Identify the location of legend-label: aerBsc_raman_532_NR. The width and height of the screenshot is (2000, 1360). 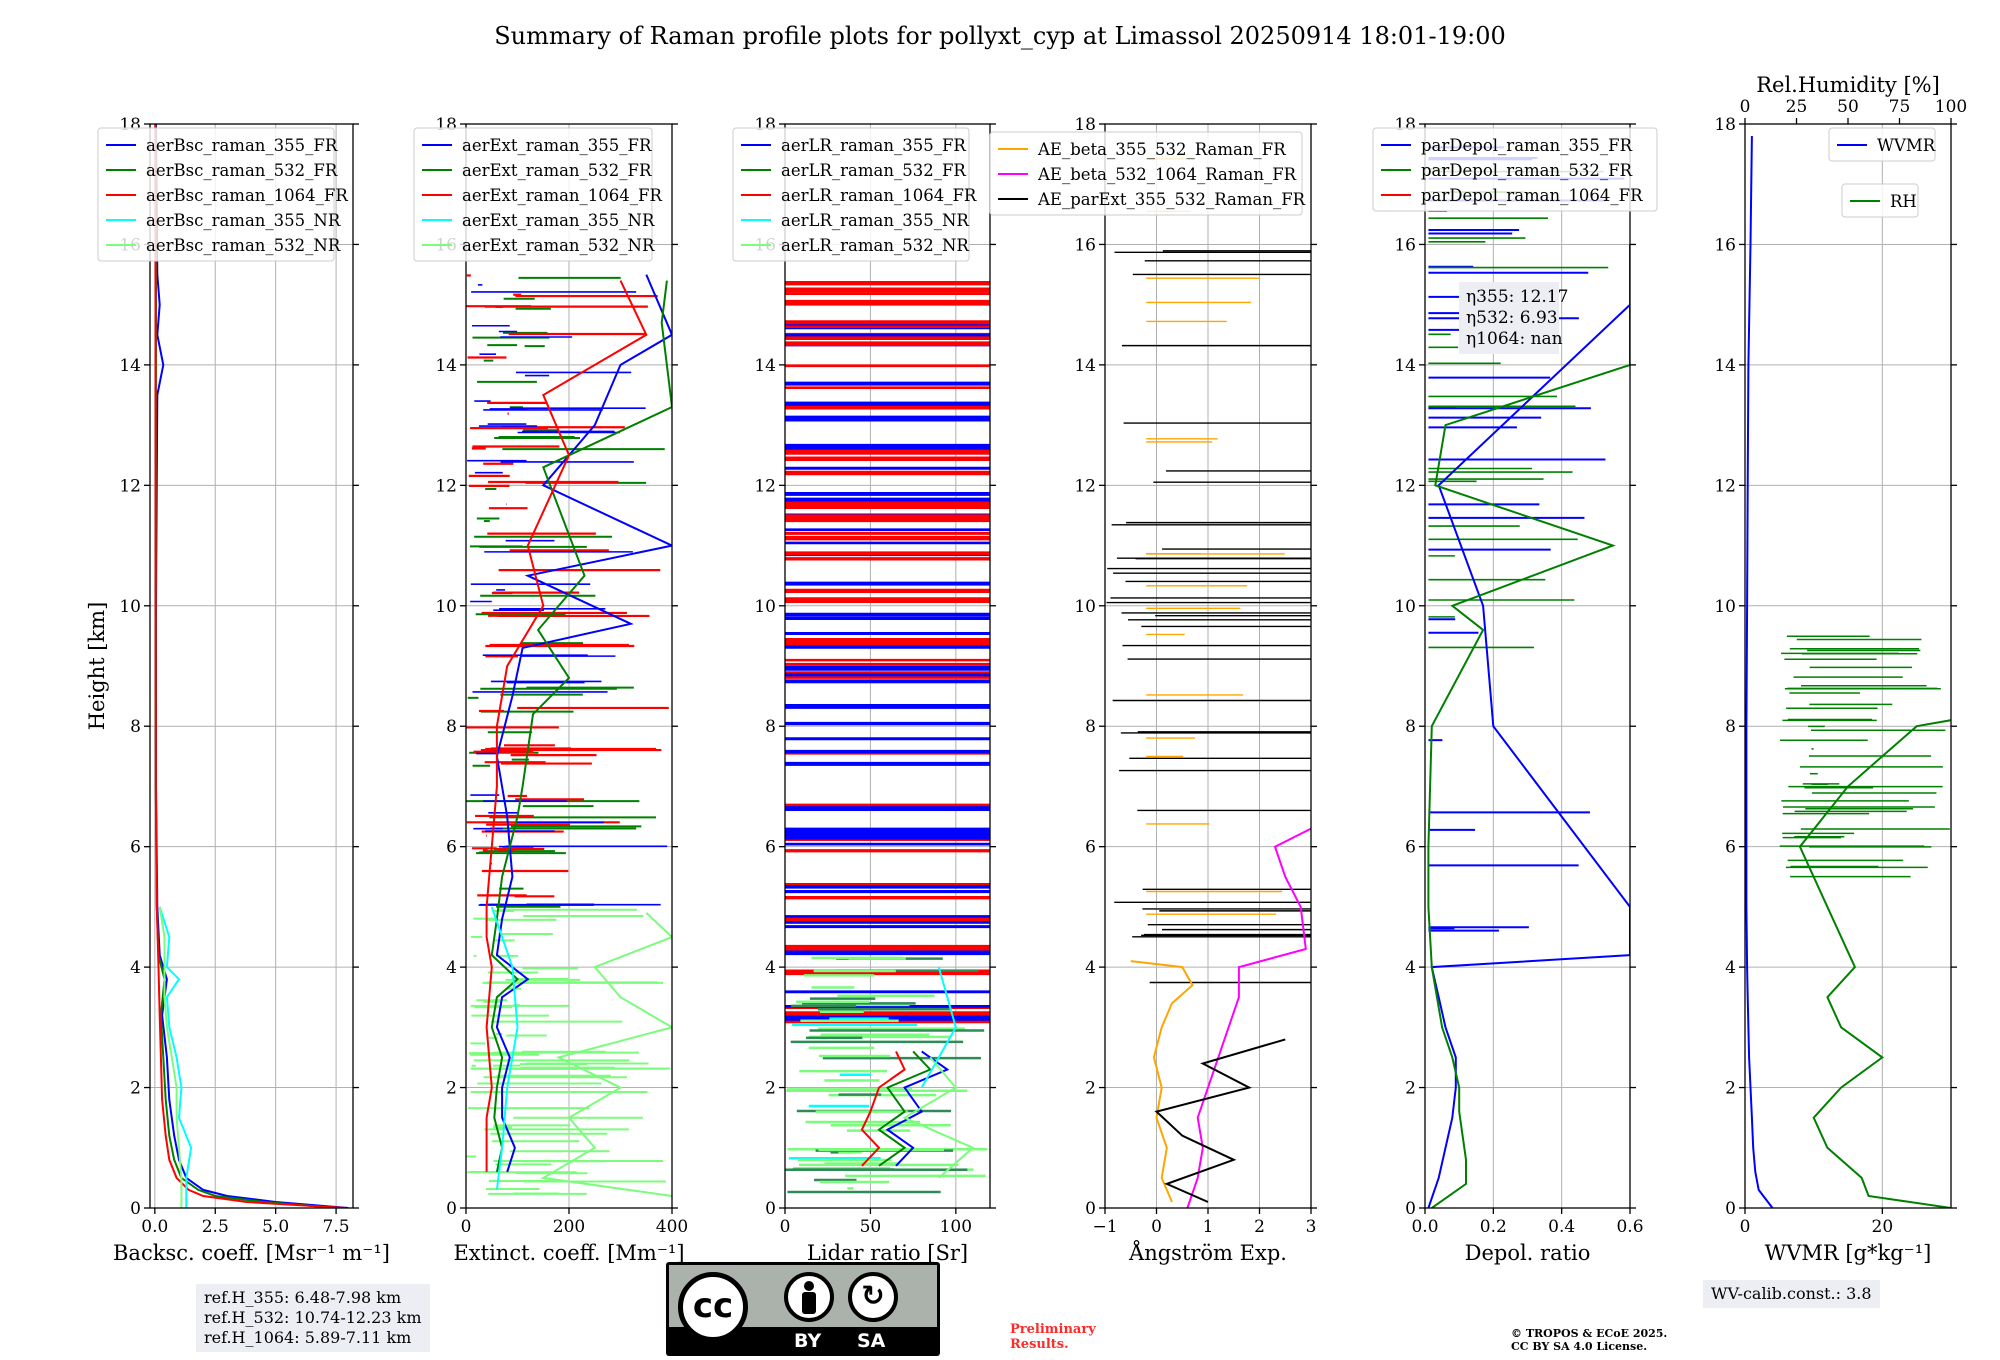
(243, 245).